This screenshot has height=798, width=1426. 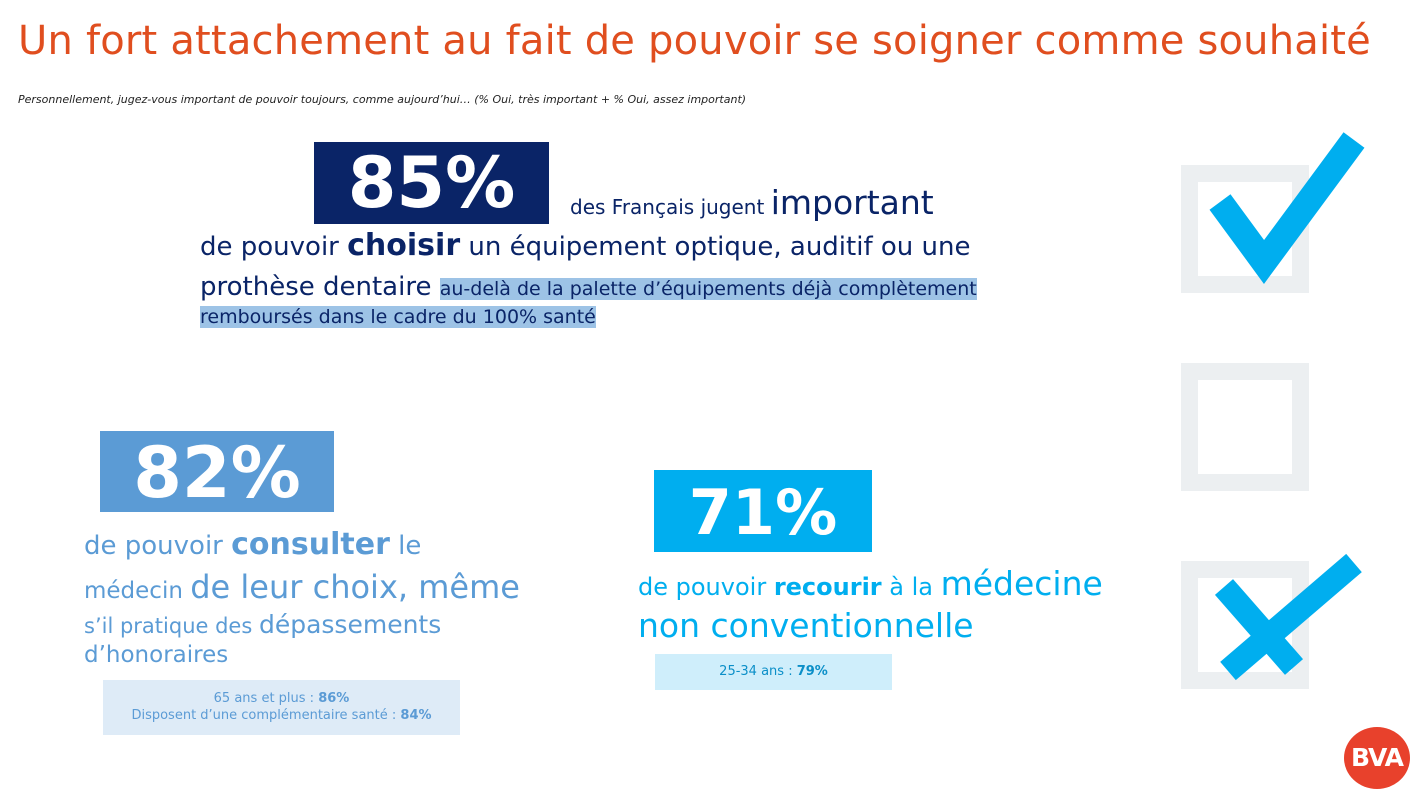 I want to click on stat2-line-c: s’il pratique des dépassements, so click(x=262, y=624).